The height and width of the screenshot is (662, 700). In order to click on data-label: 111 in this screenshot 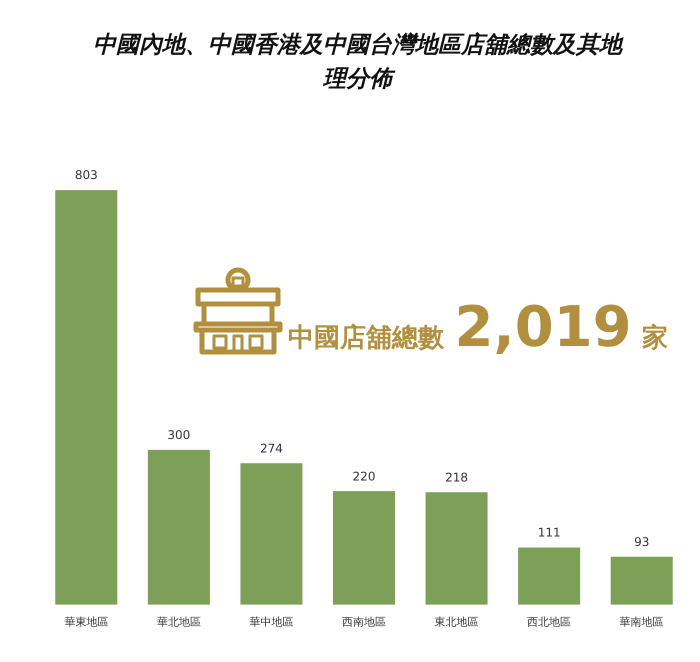, I will do `click(549, 533)`.